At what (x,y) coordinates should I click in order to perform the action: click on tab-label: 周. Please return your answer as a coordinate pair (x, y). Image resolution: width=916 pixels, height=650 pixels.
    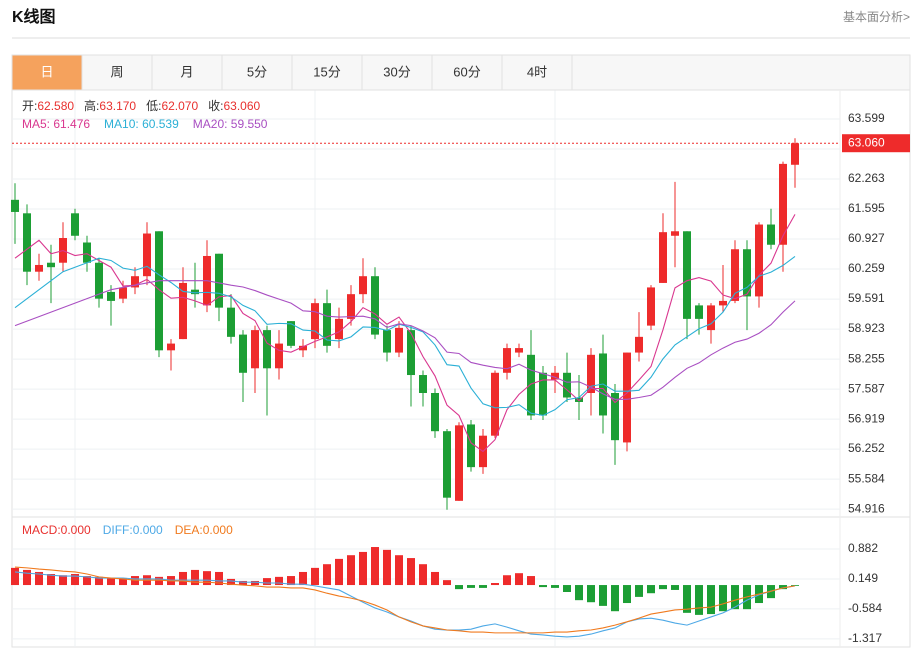
    Looking at the image, I should click on (116, 71).